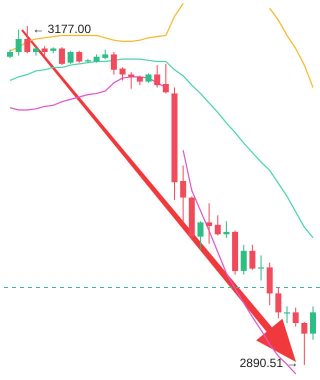 This screenshot has height=380, width=320. Describe the element at coordinates (269, 363) in the screenshot. I see `annotation: 2890.51 →` at that location.